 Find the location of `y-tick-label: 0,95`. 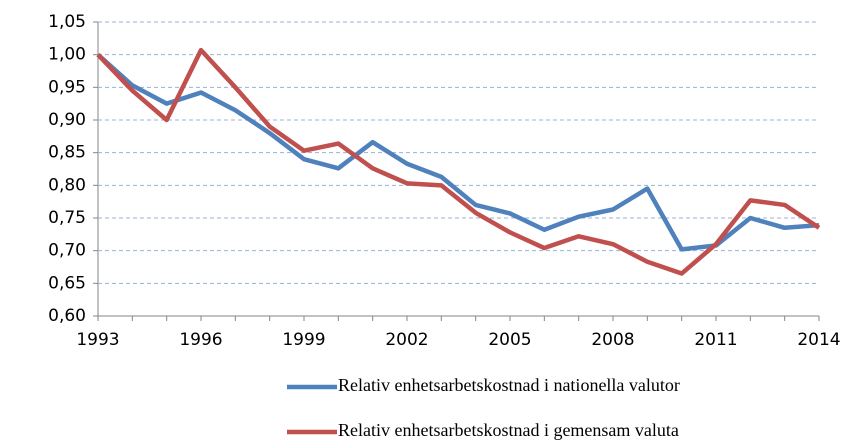

y-tick-label: 0,95 is located at coordinates (67, 87).